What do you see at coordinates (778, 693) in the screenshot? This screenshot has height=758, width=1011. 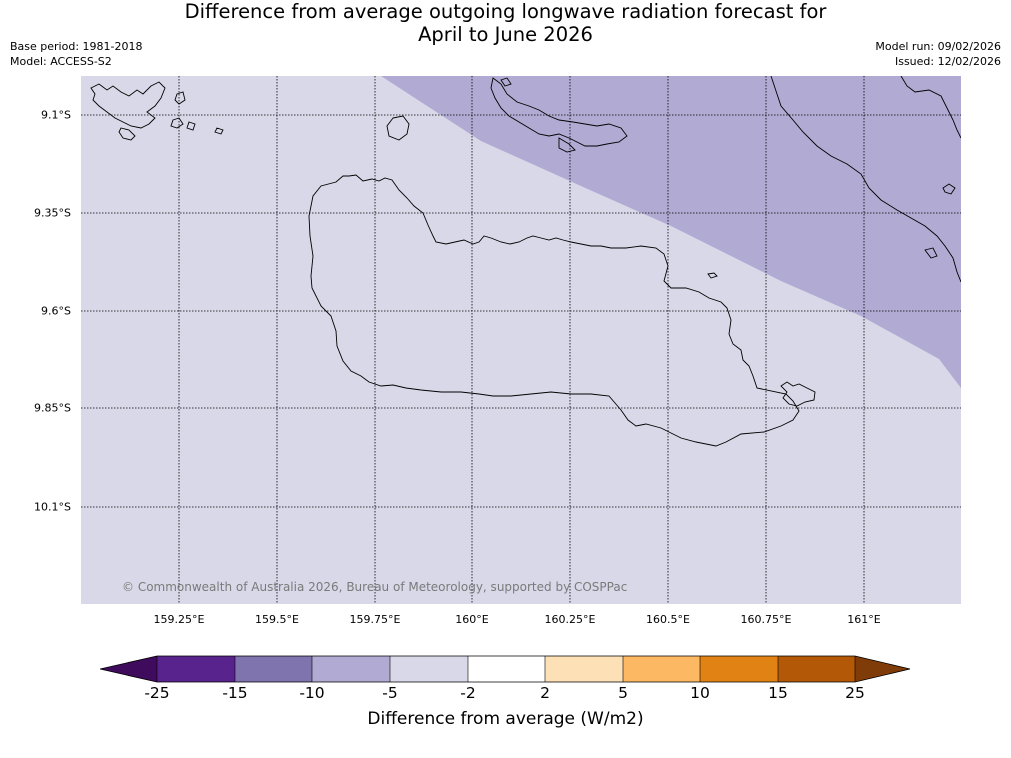 I see `colorbar-tick-label: 15` at bounding box center [778, 693].